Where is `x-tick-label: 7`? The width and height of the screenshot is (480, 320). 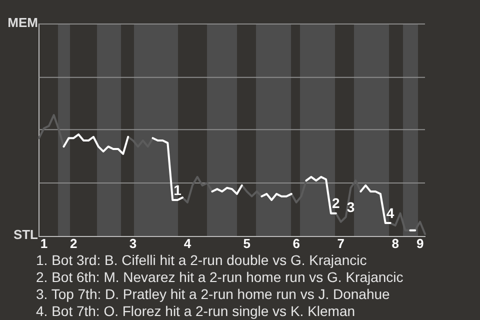 x-tick-label: 7 is located at coordinates (340, 243).